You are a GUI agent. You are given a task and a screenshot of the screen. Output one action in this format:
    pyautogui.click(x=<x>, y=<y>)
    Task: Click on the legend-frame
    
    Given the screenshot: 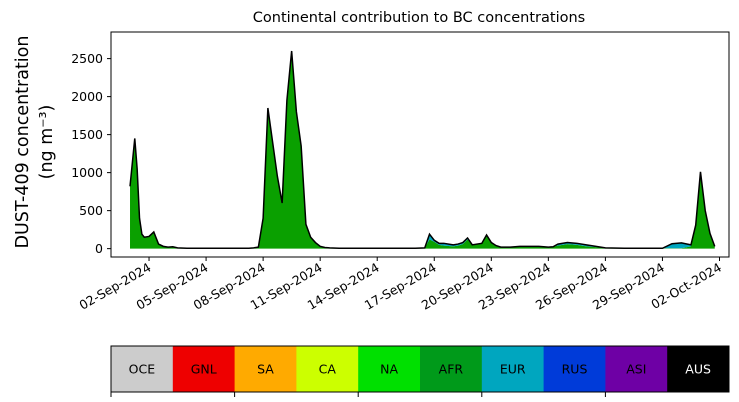 What is the action you would take?
    pyautogui.click(x=420, y=369)
    